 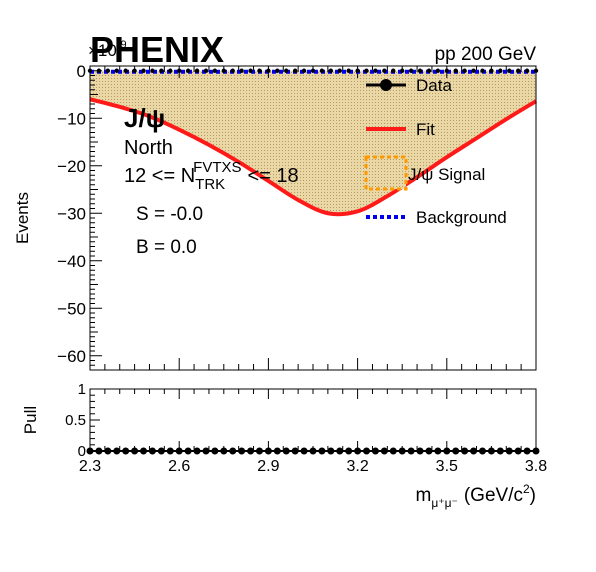 What do you see at coordinates (211, 176) in the screenshot?
I see `multiplicity-label: 12 <= NTRKFVTXS <= 18` at bounding box center [211, 176].